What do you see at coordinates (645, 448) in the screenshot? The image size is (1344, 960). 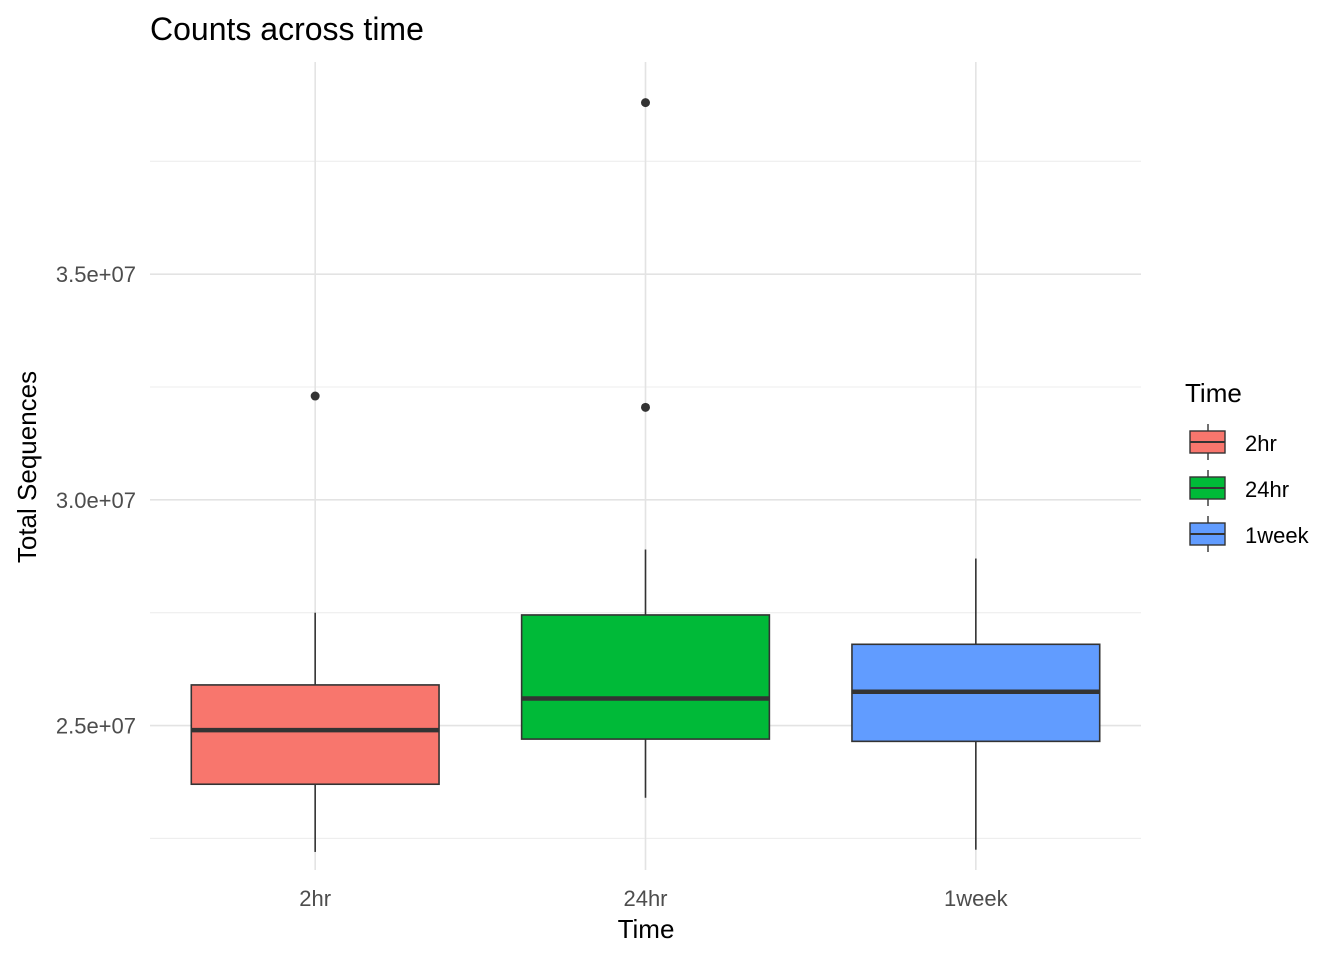 I see `box-24hr` at bounding box center [645, 448].